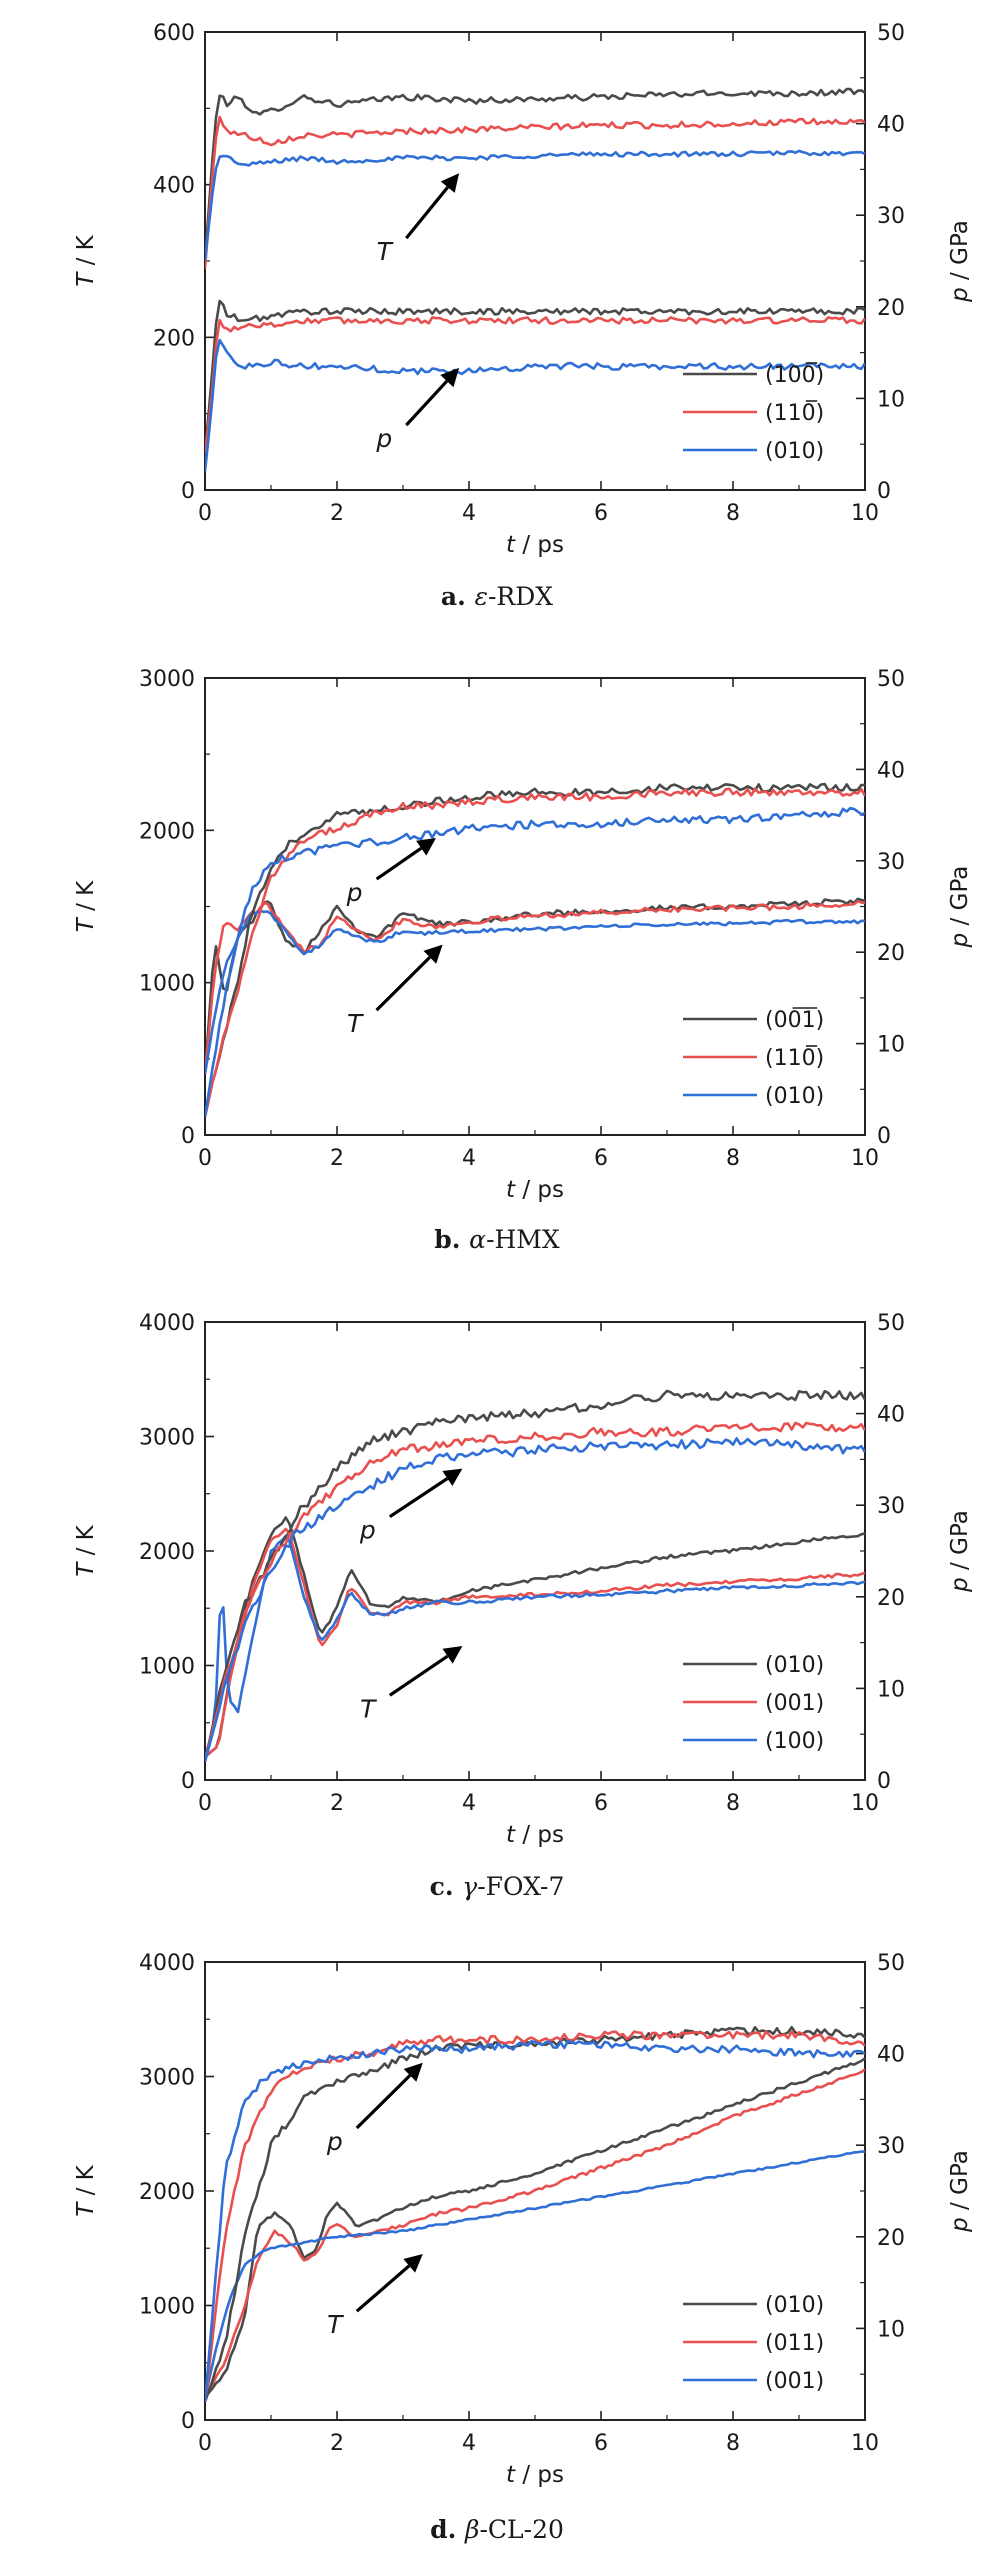  I want to click on legend-label: (110), so click(794, 413).